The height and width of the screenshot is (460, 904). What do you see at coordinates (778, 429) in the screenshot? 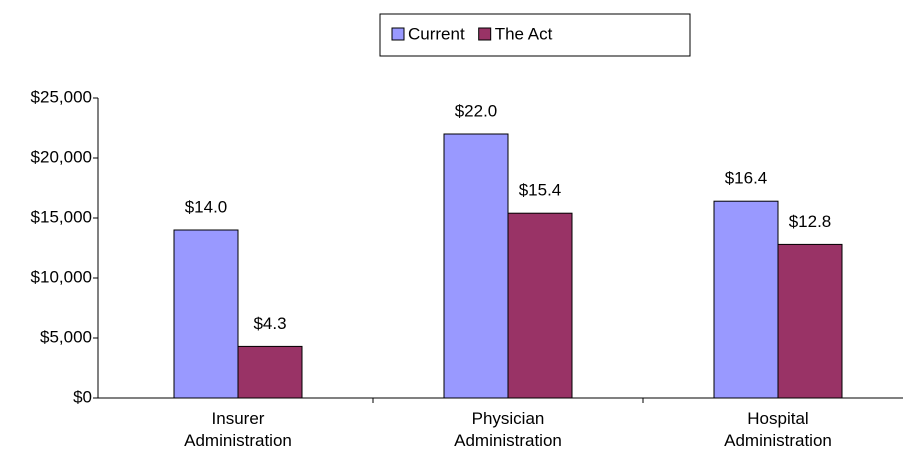
I see `x-tick-label: Hospital Administration` at bounding box center [778, 429].